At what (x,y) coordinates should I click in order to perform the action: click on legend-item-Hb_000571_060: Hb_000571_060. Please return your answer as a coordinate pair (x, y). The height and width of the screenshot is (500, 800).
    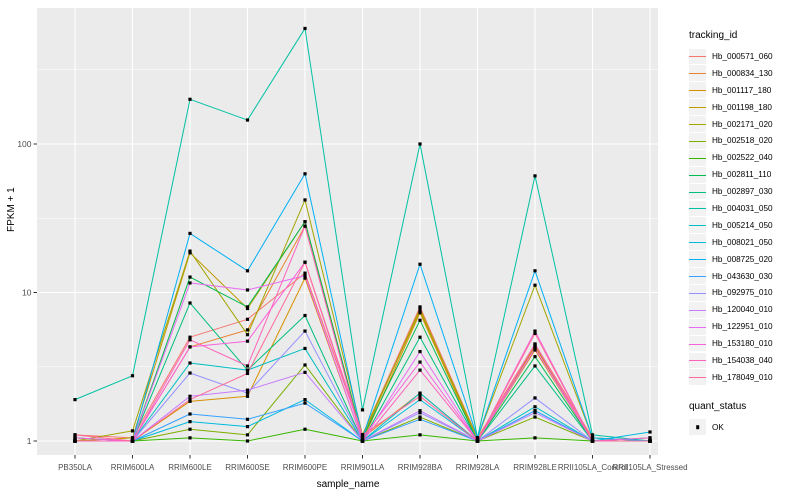
    Looking at the image, I should click on (731, 56).